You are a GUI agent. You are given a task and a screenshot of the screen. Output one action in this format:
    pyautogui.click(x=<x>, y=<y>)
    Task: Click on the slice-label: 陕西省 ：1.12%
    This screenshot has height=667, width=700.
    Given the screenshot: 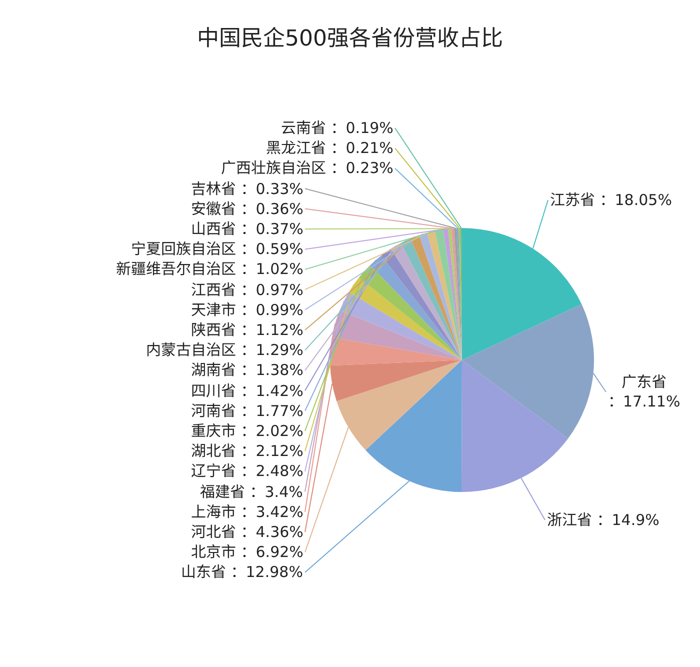 What is the action you would take?
    pyautogui.click(x=247, y=330)
    